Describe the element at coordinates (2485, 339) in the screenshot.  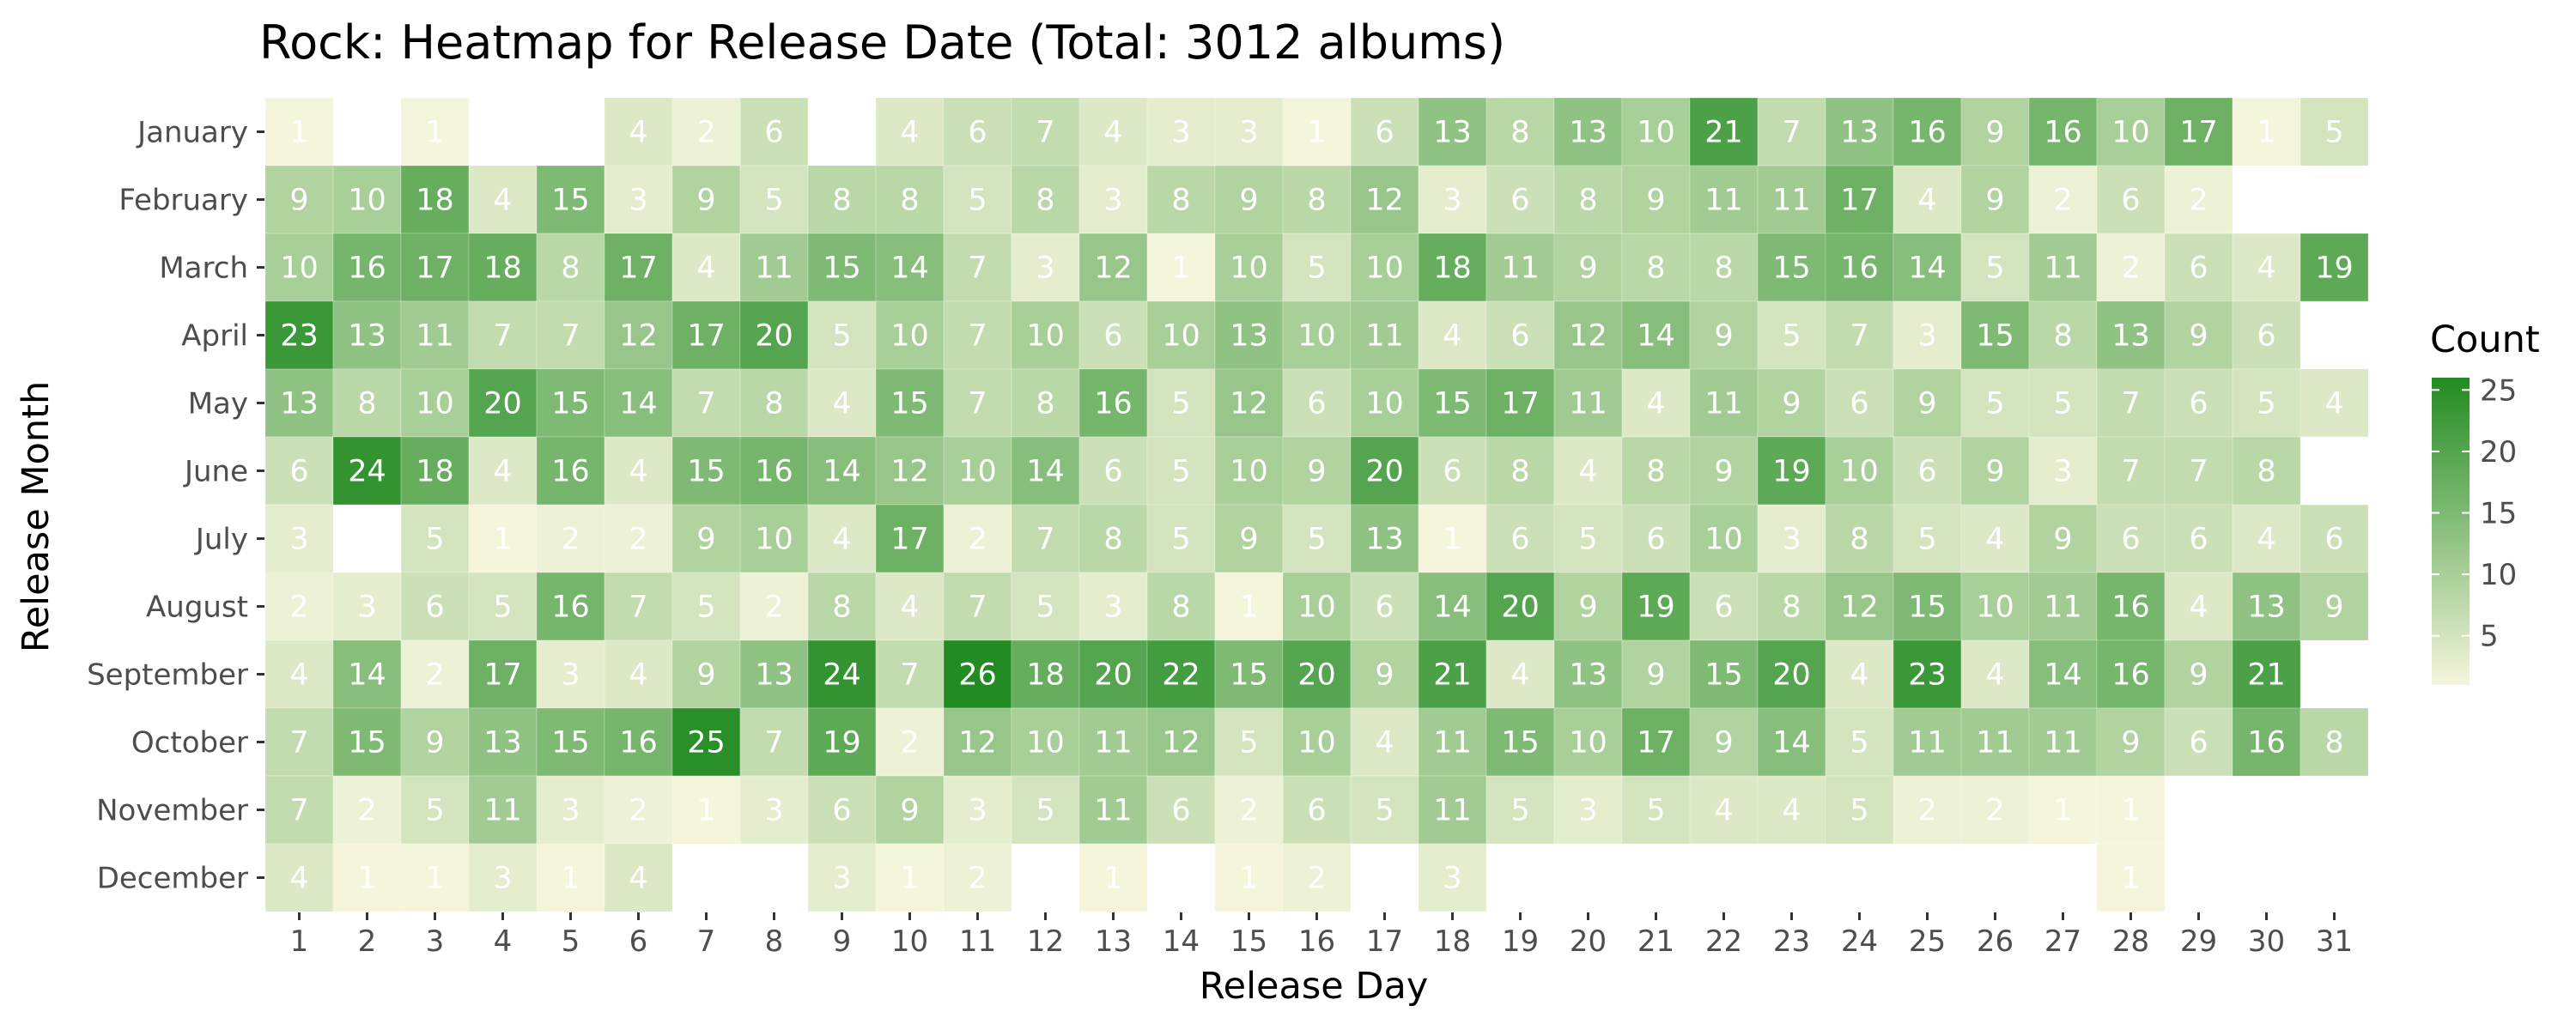
I see `legend-title: Count` at that location.